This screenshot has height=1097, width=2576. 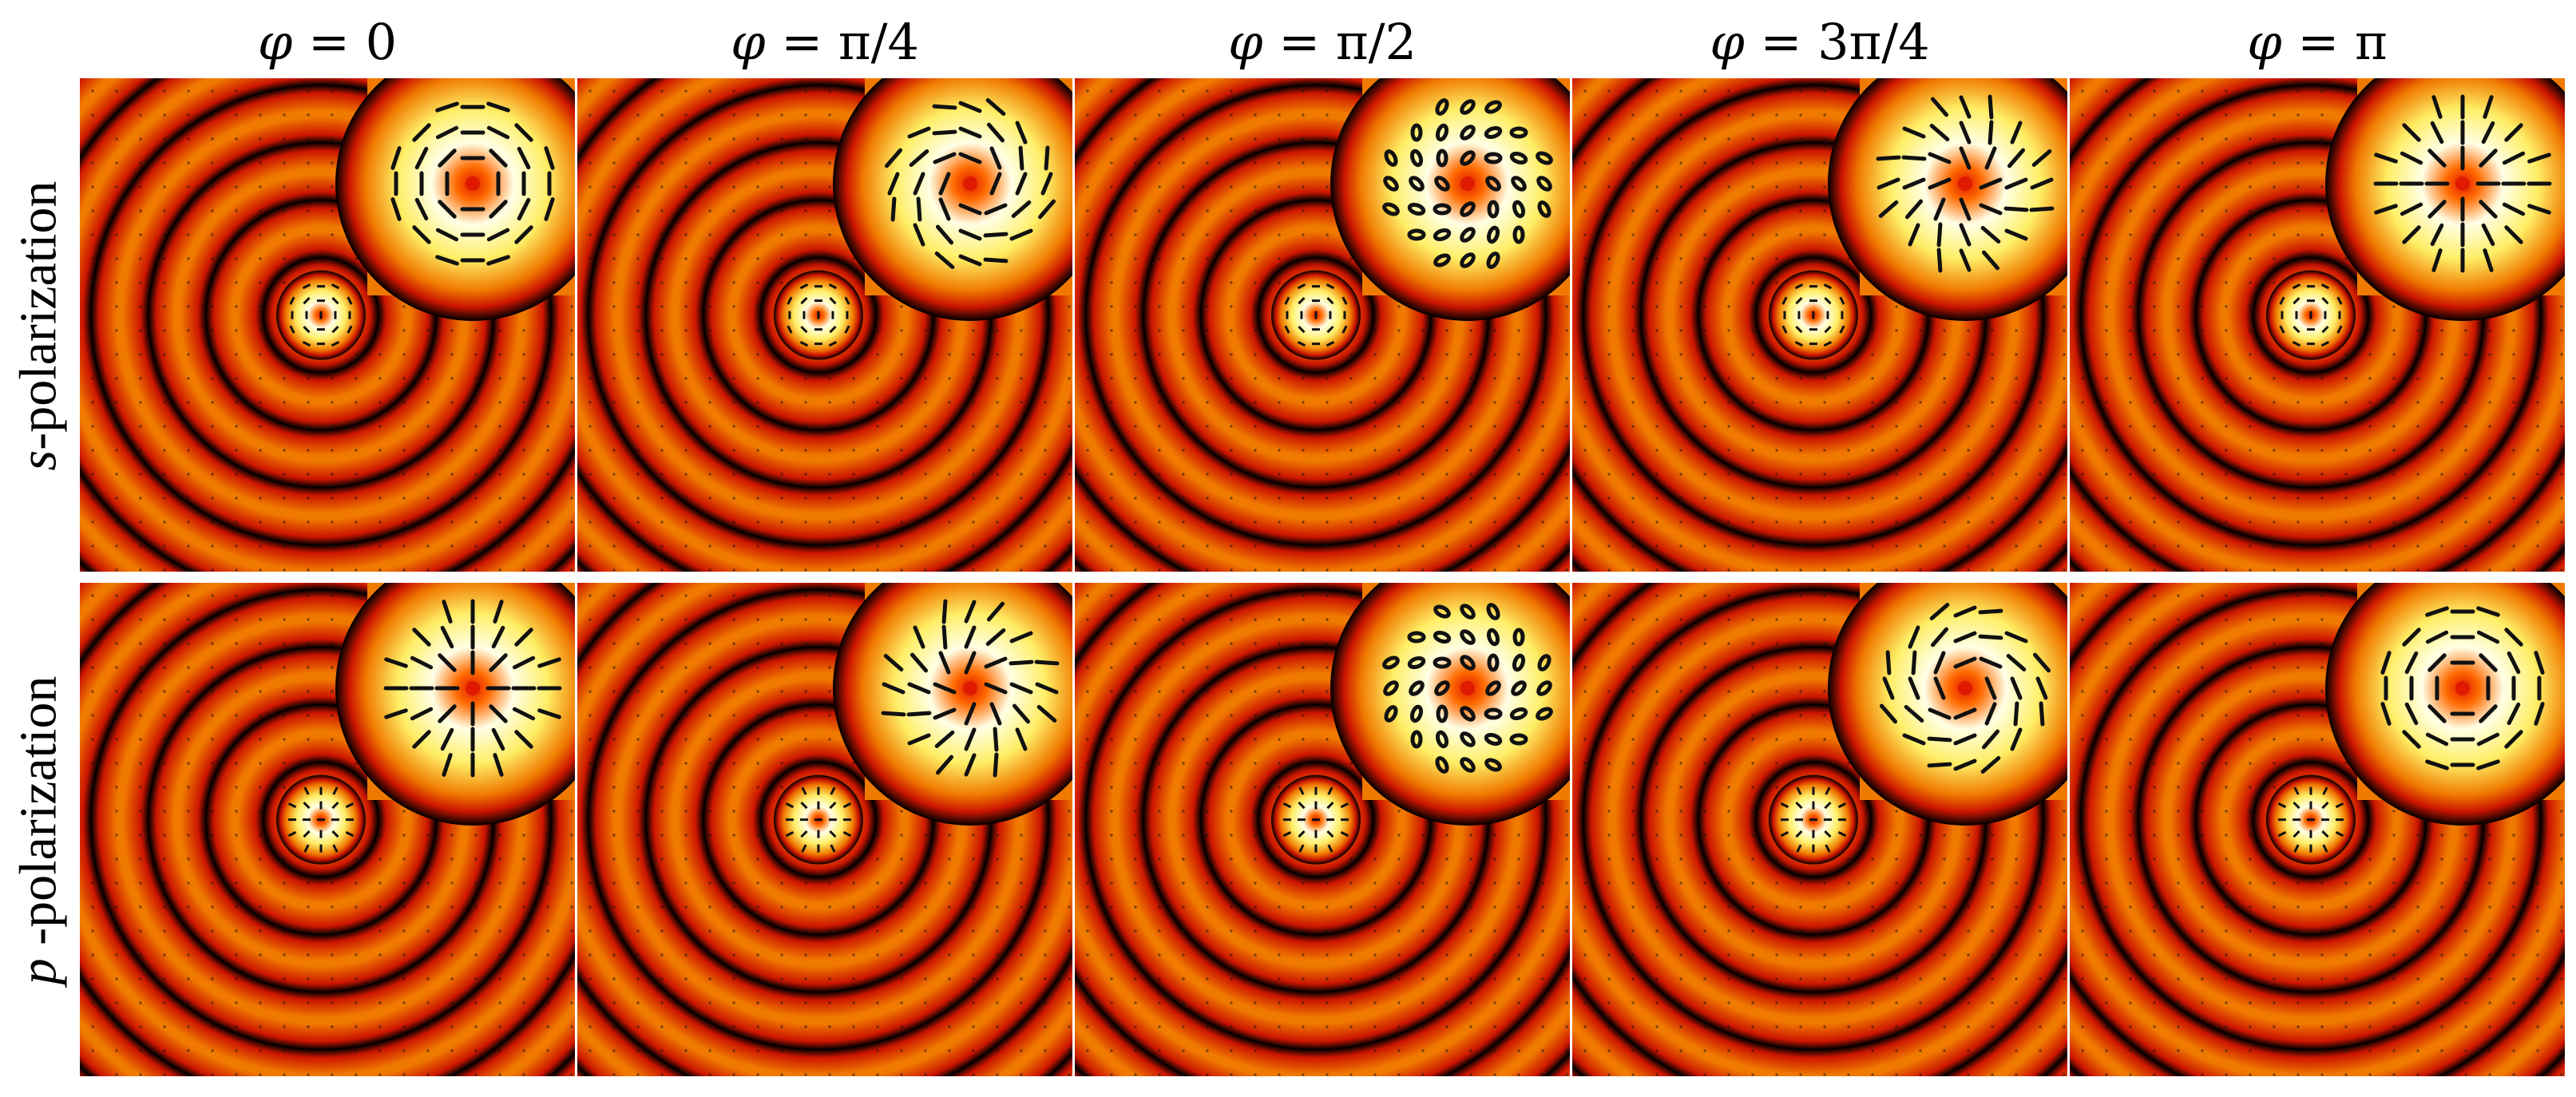 What do you see at coordinates (1339, 42) in the screenshot?
I see `phi-value: = π/2` at bounding box center [1339, 42].